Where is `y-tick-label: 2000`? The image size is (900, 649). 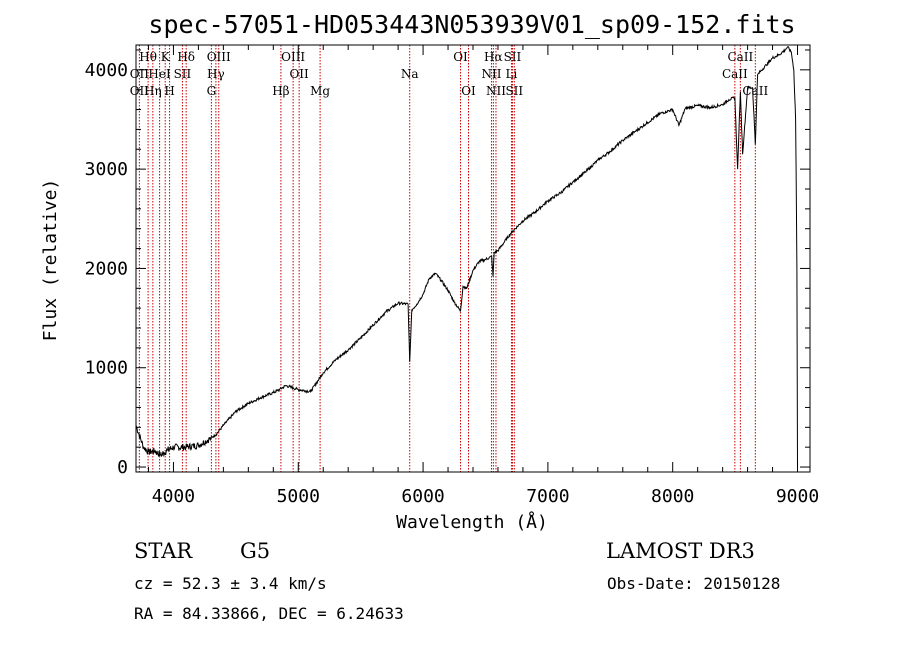 y-tick-label: 2000 is located at coordinates (106, 268).